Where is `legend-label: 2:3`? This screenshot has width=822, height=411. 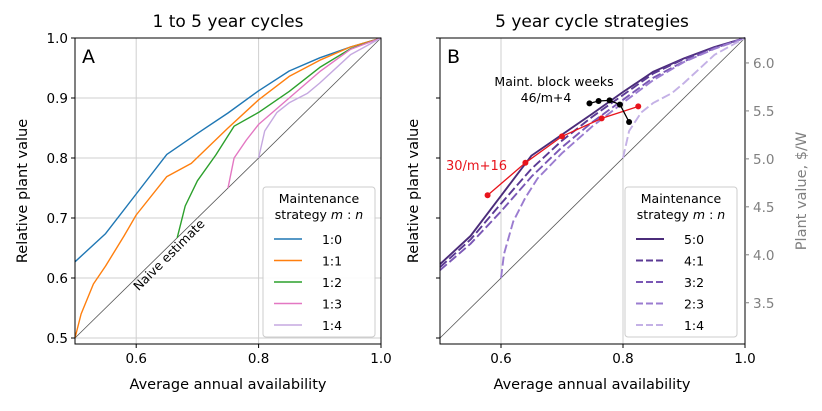
legend-label: 2:3 is located at coordinates (694, 304).